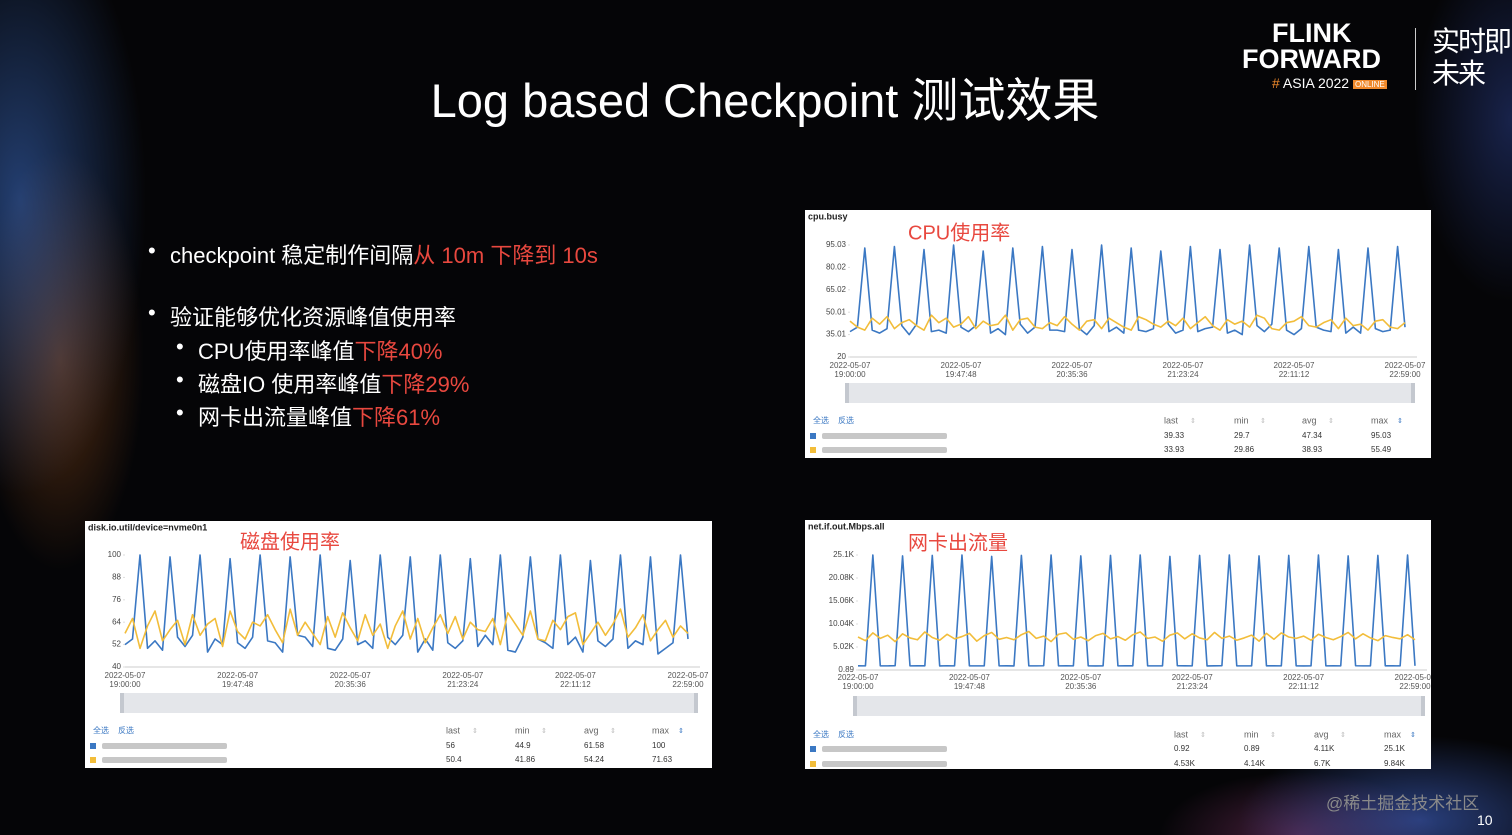  What do you see at coordinates (396, 417) in the screenshot?
I see `bullet-highlight: 下降61%` at bounding box center [396, 417].